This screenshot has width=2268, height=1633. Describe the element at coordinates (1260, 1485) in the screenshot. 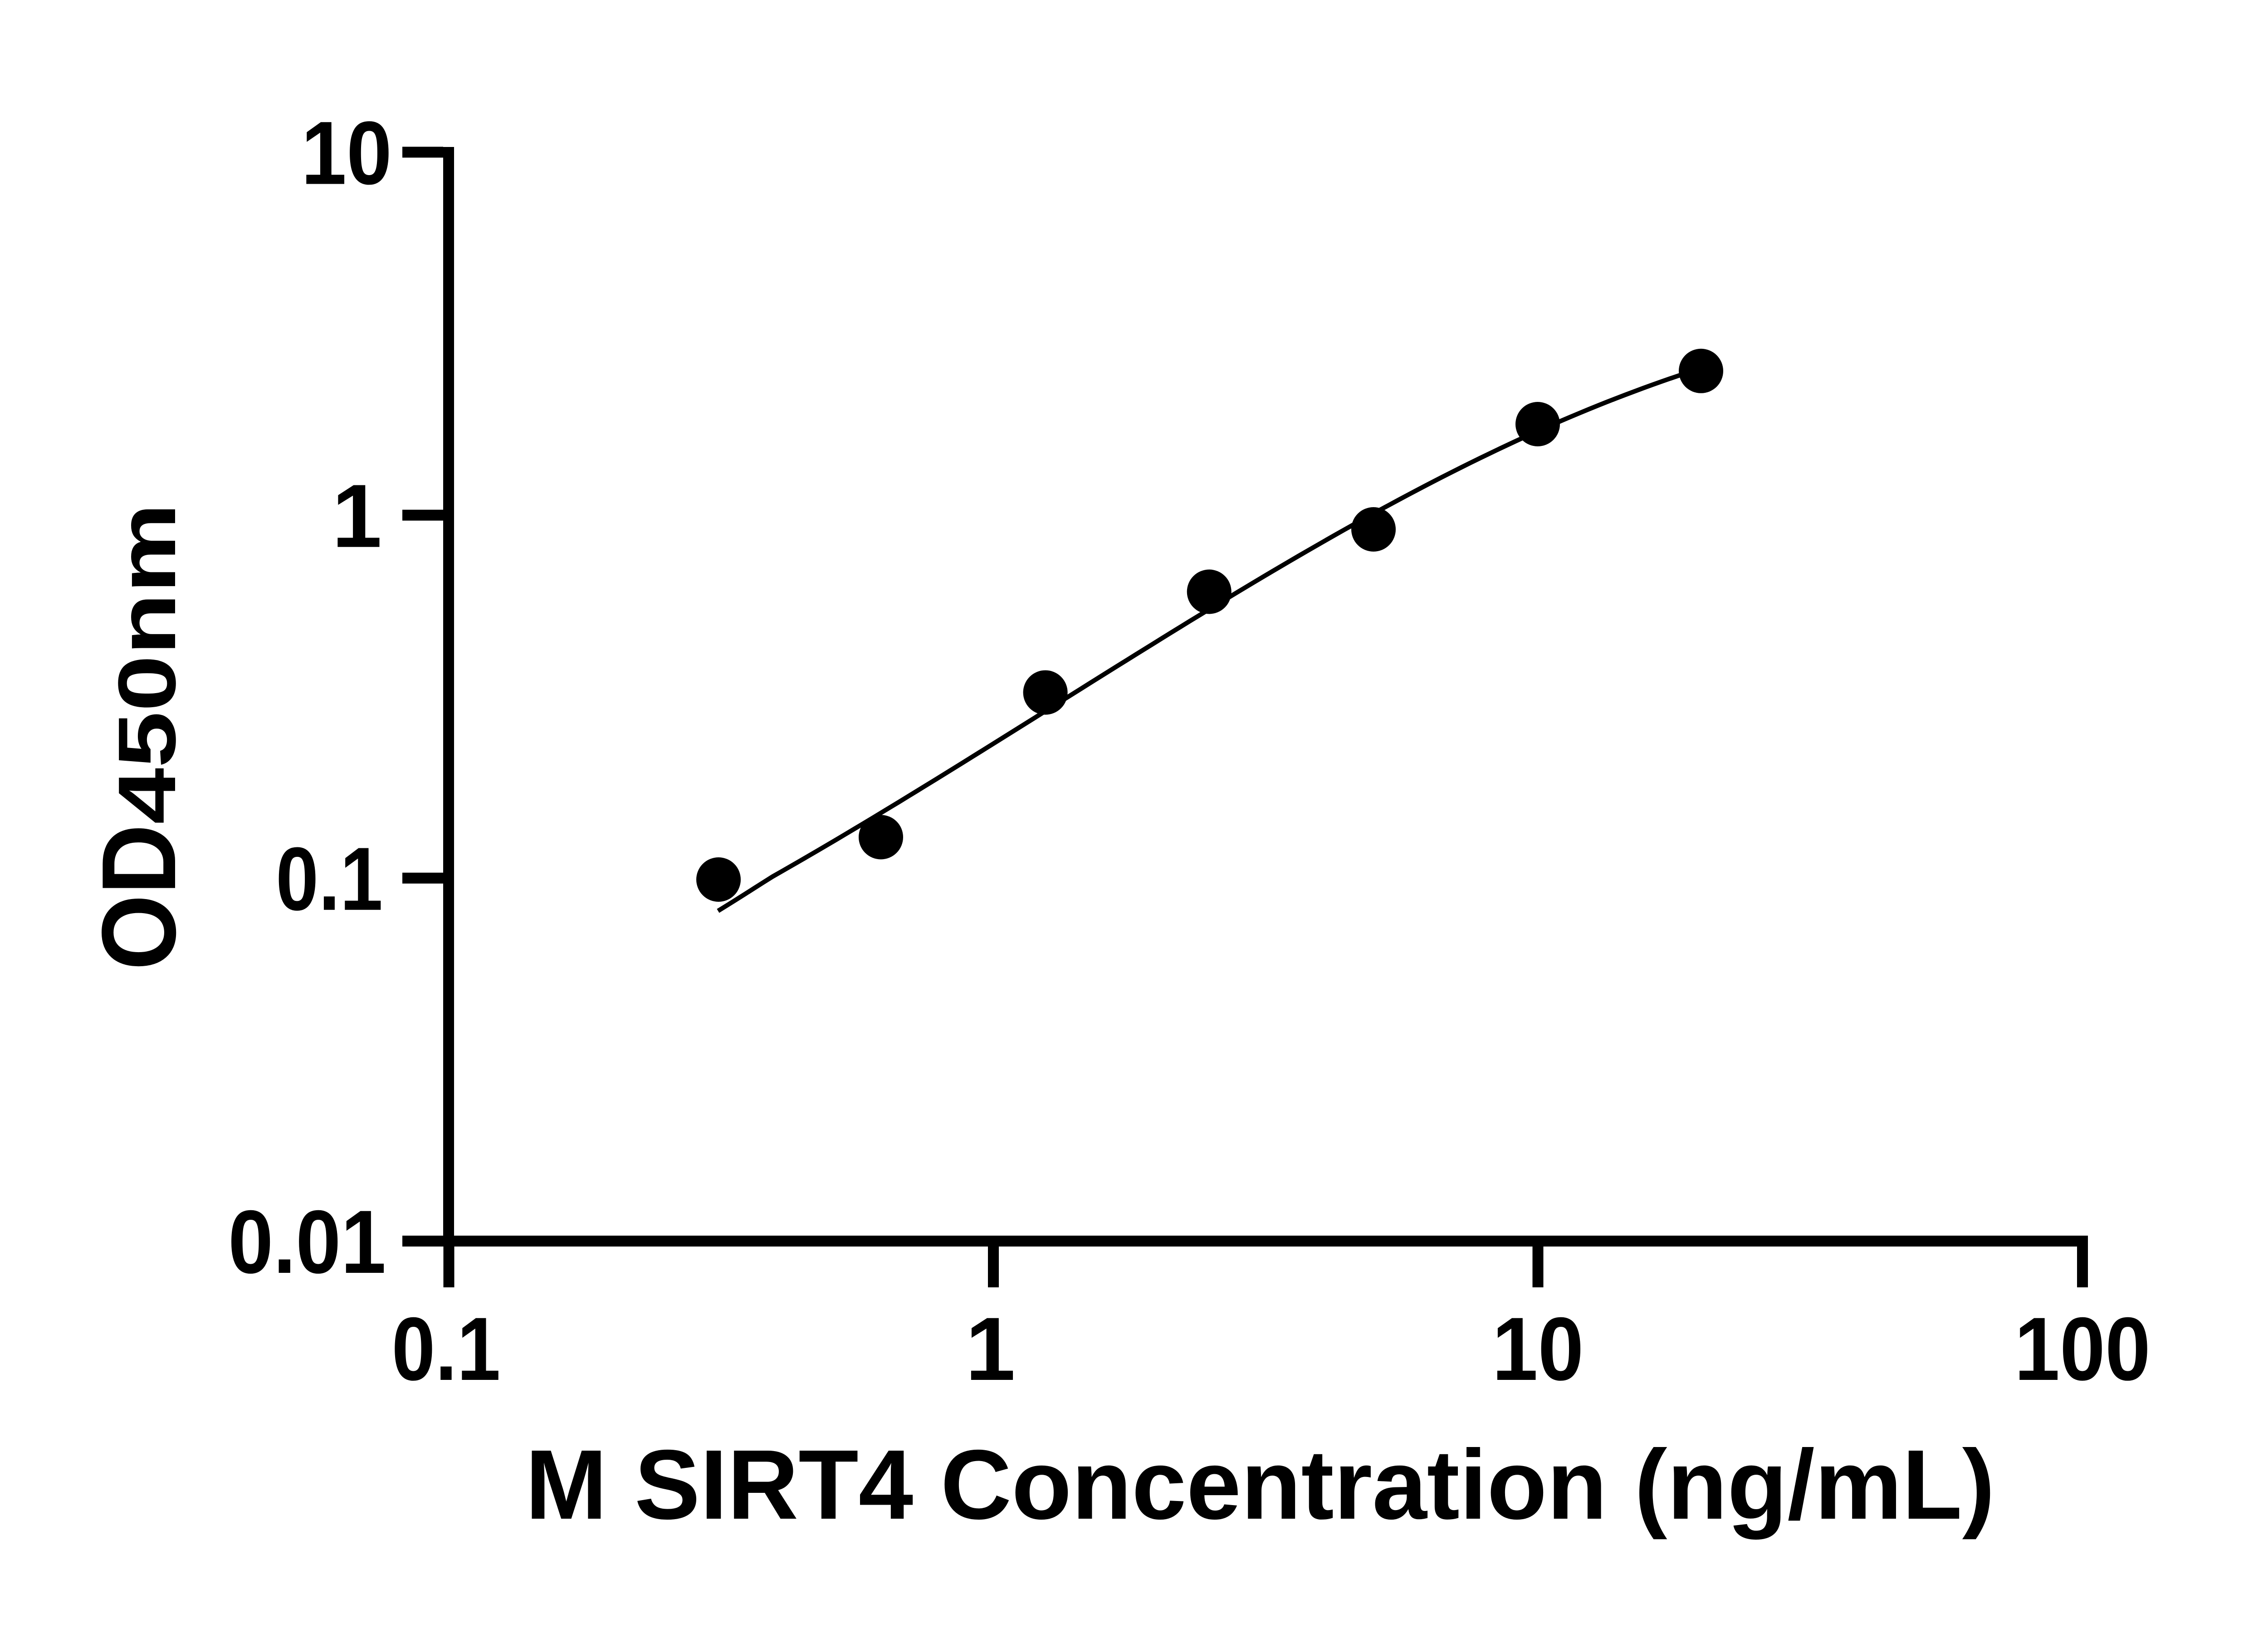

I see `svg-text: M SIRT4 Concentration (ng/mL)` at that location.